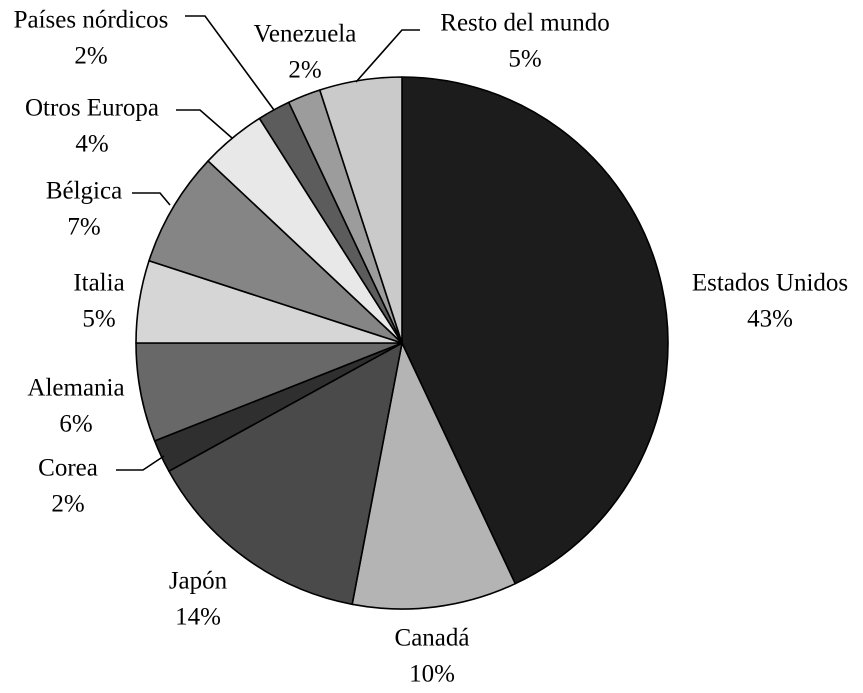 This screenshot has width=863, height=693. Describe the element at coordinates (524, 23) in the screenshot. I see `slice-label-resto-del-mundo: Resto del mundo` at that location.